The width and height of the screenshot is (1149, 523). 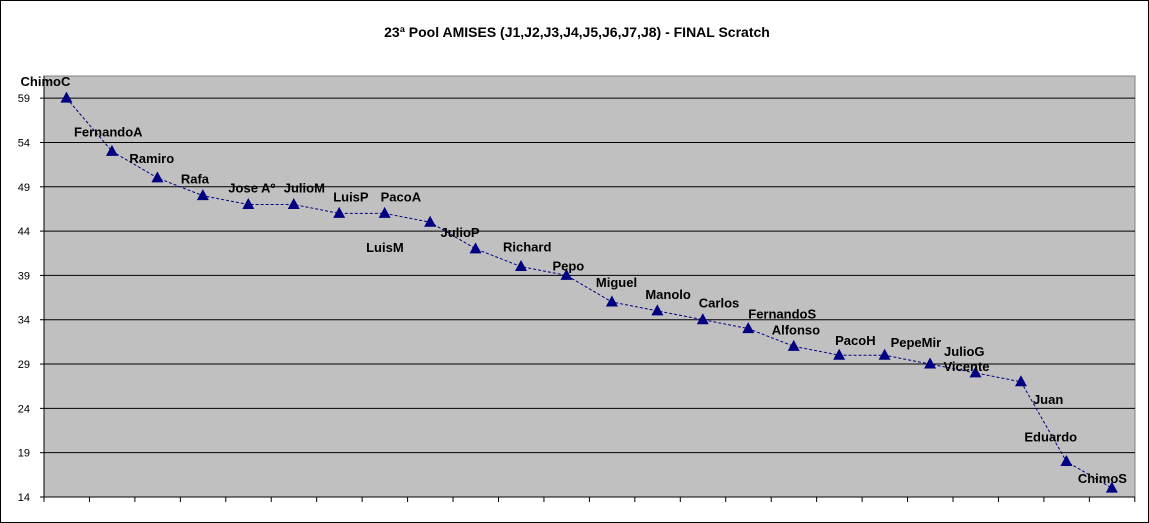 What do you see at coordinates (460, 232) in the screenshot?
I see `data-point-label: JulioP` at bounding box center [460, 232].